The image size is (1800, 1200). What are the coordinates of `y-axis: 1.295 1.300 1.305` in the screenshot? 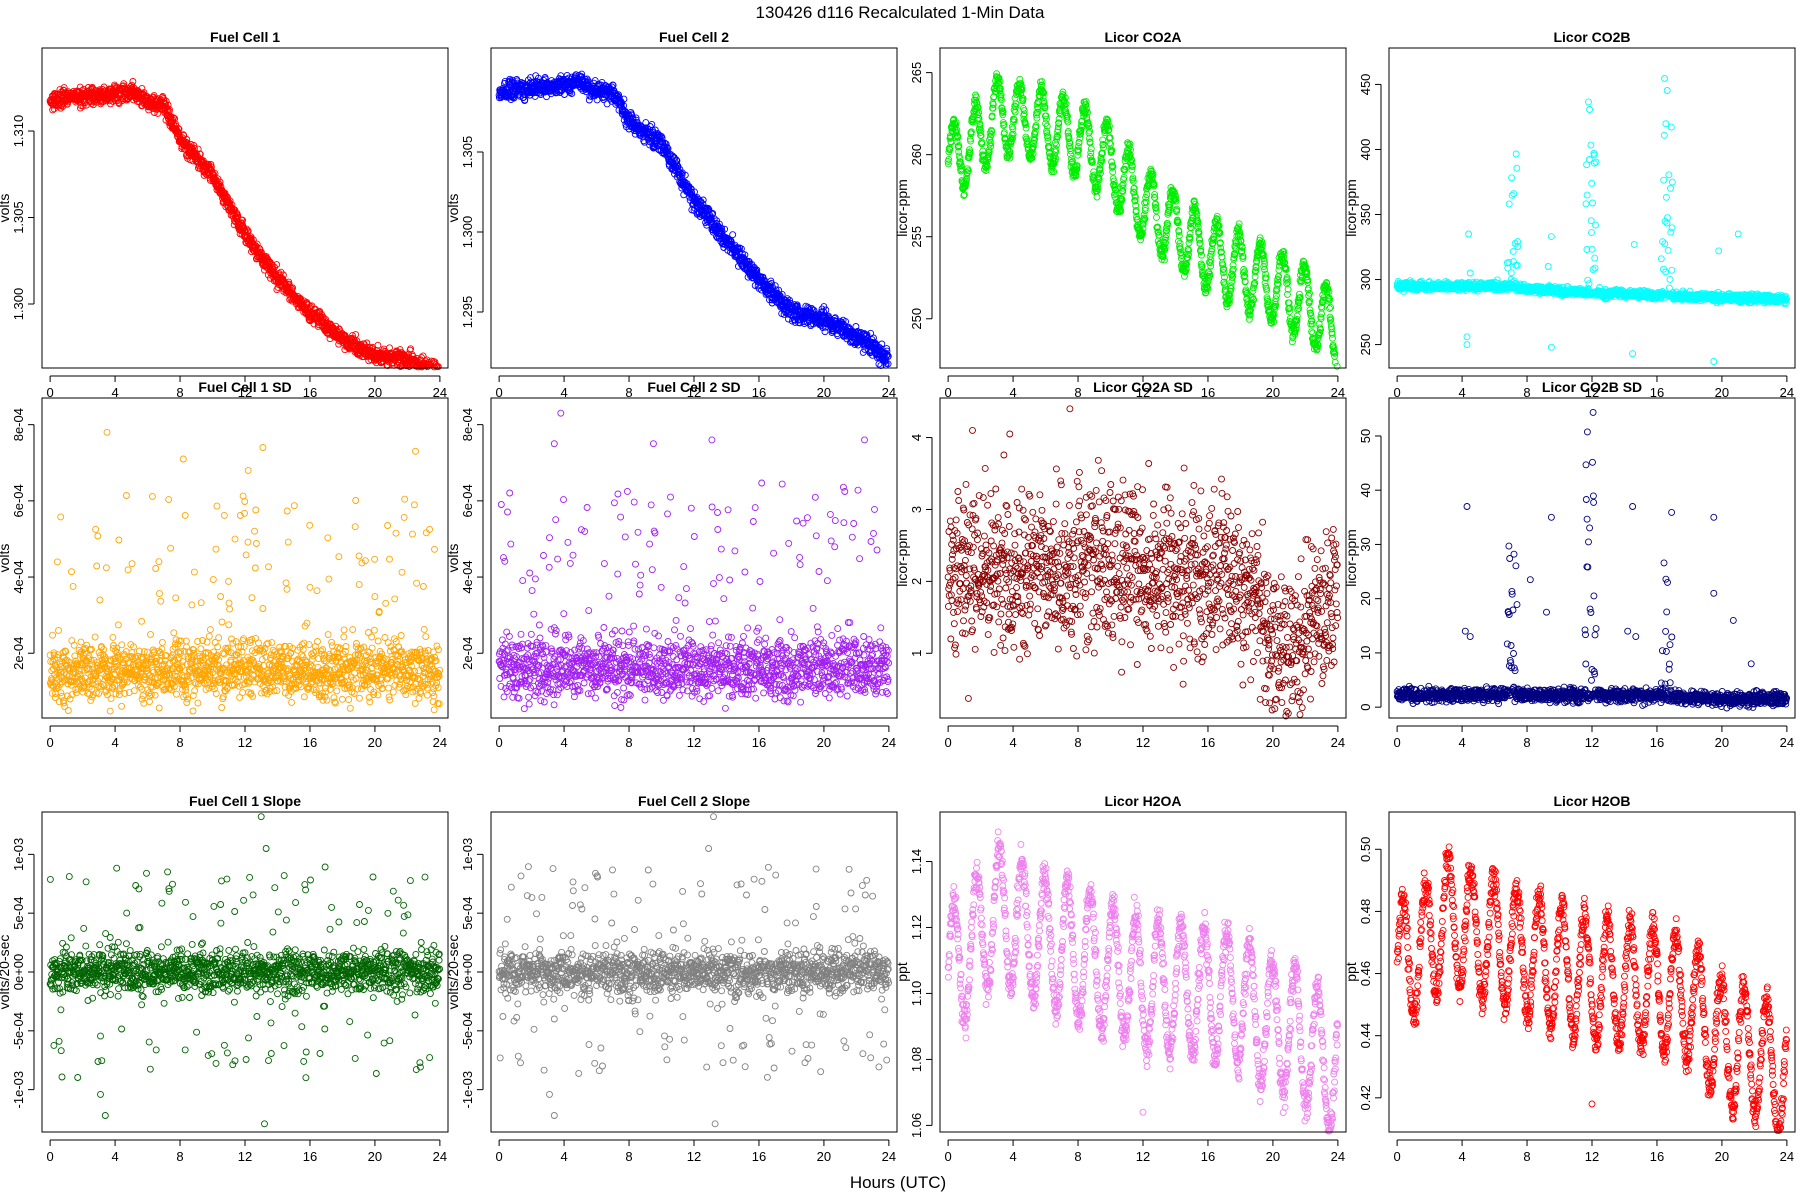 It's located at (471, 232).